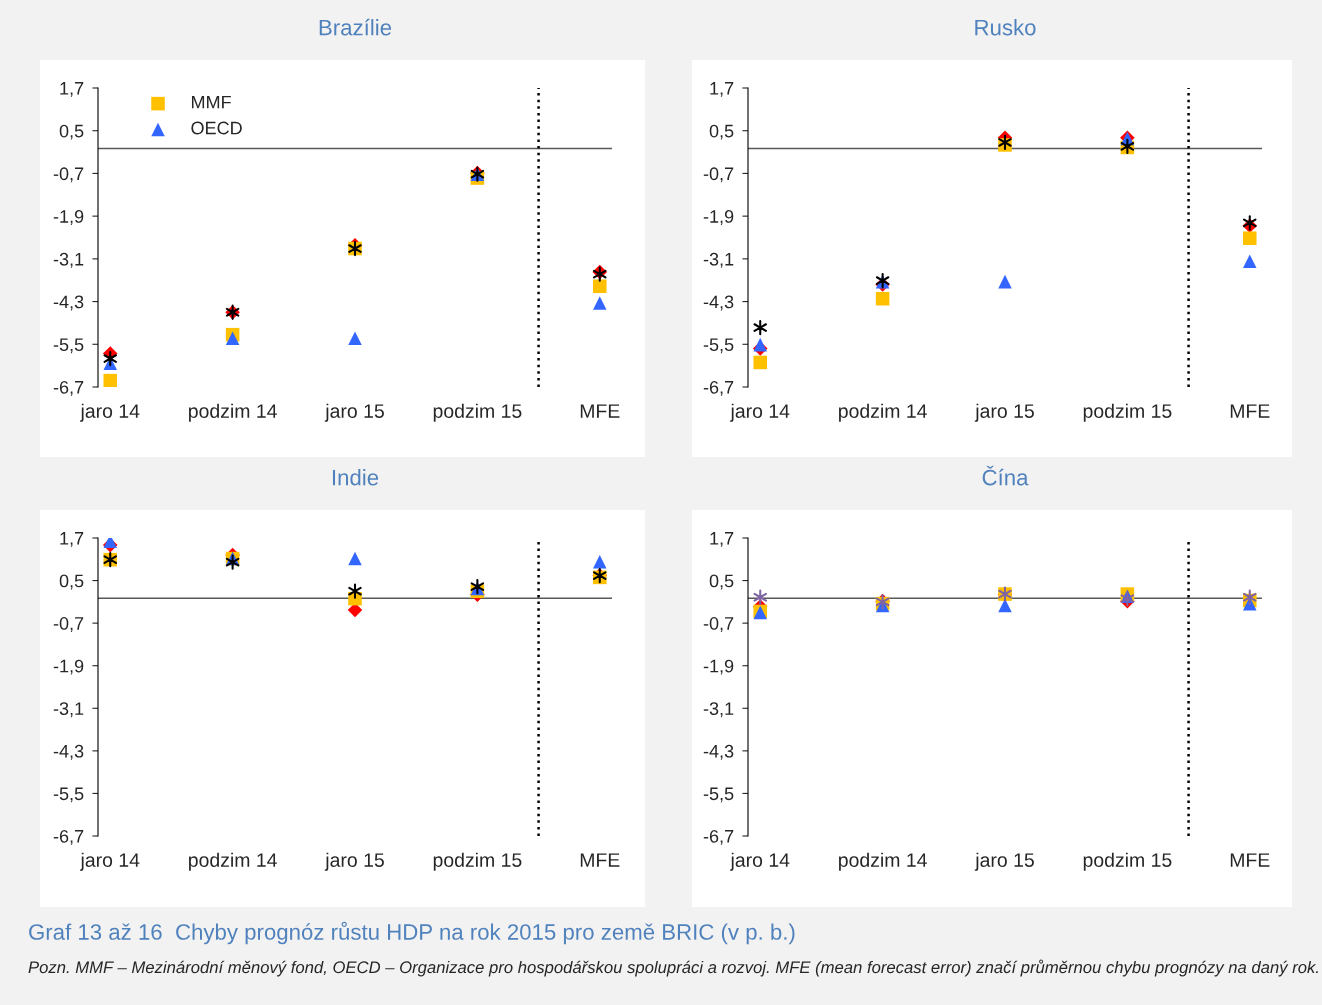  Describe the element at coordinates (673, 968) in the screenshot. I see `text: Pozn. MMF – Mezinárodní měnový fond, OECD – Organizace pro hospodářskou spolupráci a rozvoj. MFE (mean forecast error) značí průměrnou chybu prognózy na daný rok.` at that location.